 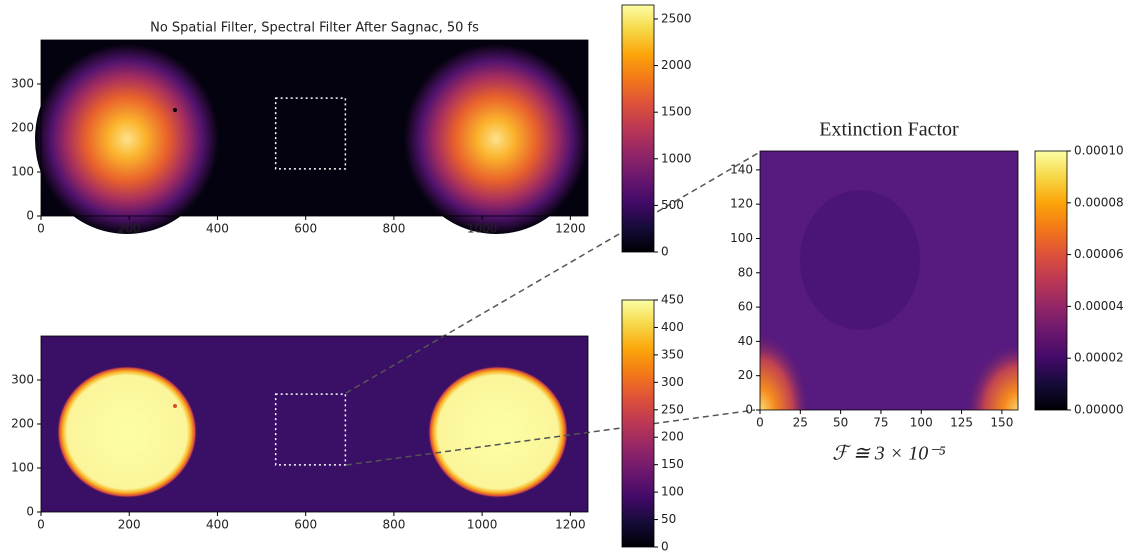 What do you see at coordinates (741, 204) in the screenshot?
I see `y-tick-label: 120` at bounding box center [741, 204].